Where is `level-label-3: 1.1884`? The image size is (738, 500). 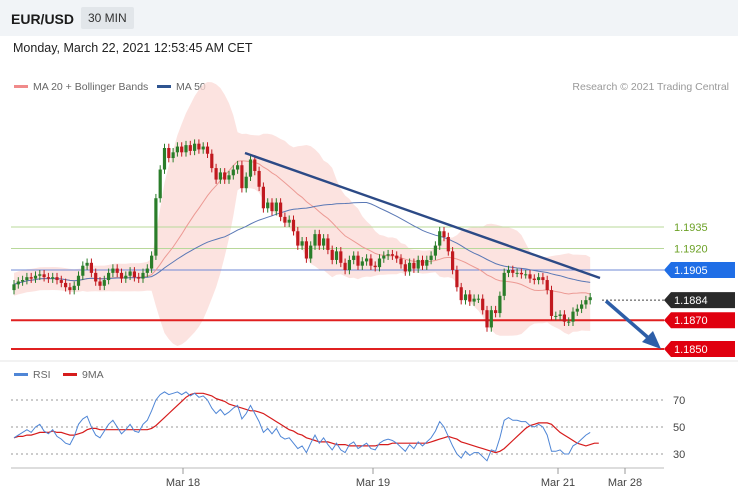
level-label-3: 1.1884 is located at coordinates (691, 301).